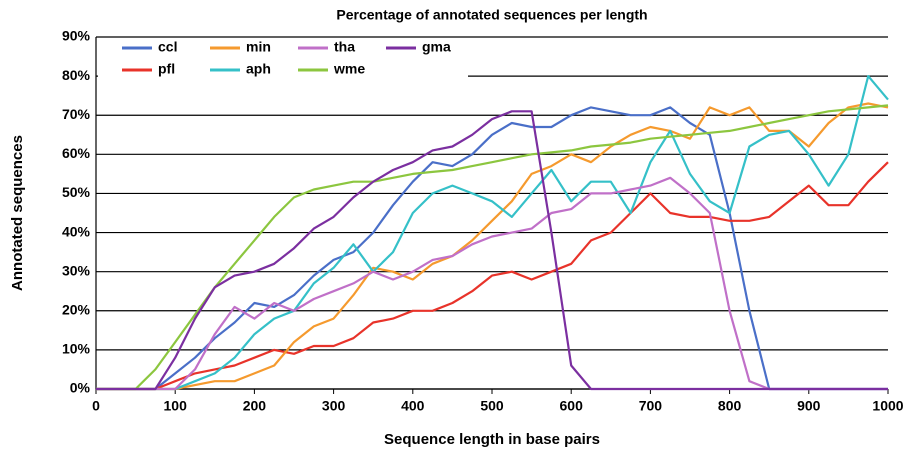  I want to click on y-tick-label: 10%, so click(76, 349).